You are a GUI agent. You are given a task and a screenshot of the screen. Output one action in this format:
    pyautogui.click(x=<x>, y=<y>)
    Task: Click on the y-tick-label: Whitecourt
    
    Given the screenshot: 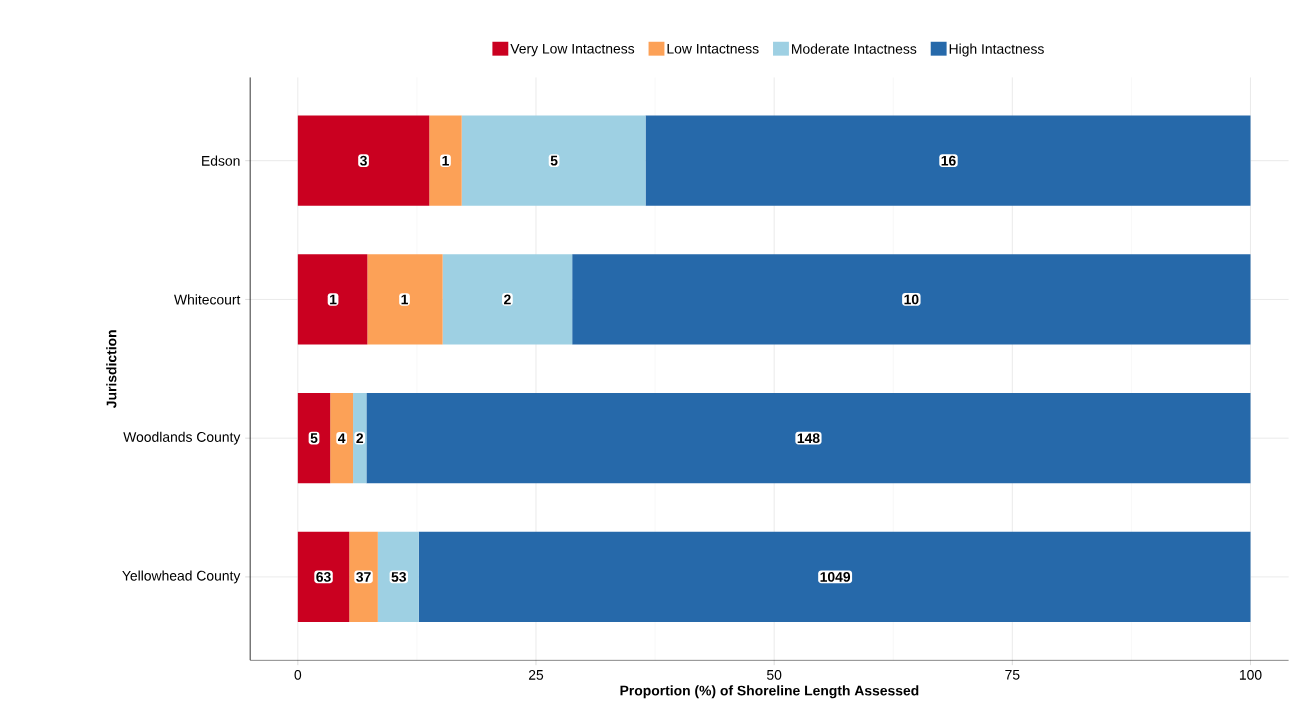 What is the action you would take?
    pyautogui.click(x=207, y=299)
    